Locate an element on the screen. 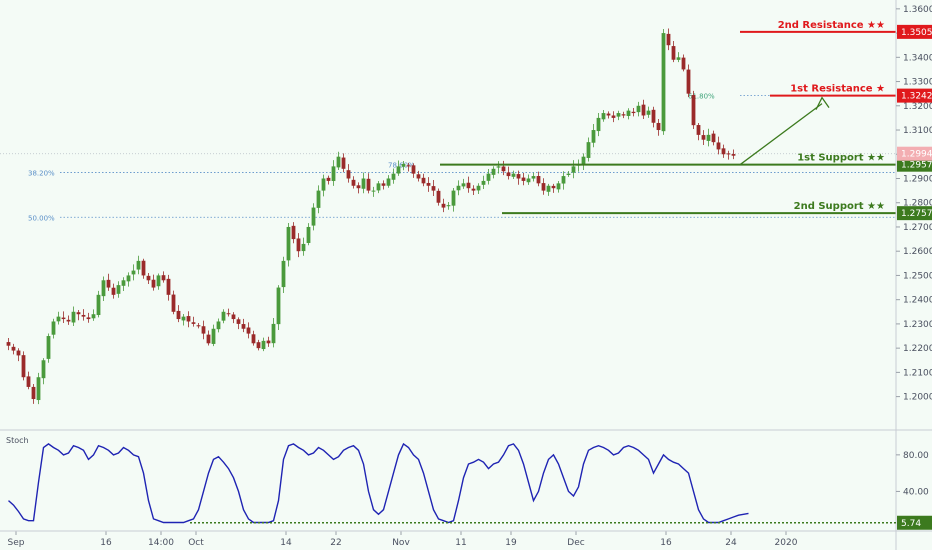 Image resolution: width=932 pixels, height=550 pixels. resistance-price-tag-bg is located at coordinates (914, 95).